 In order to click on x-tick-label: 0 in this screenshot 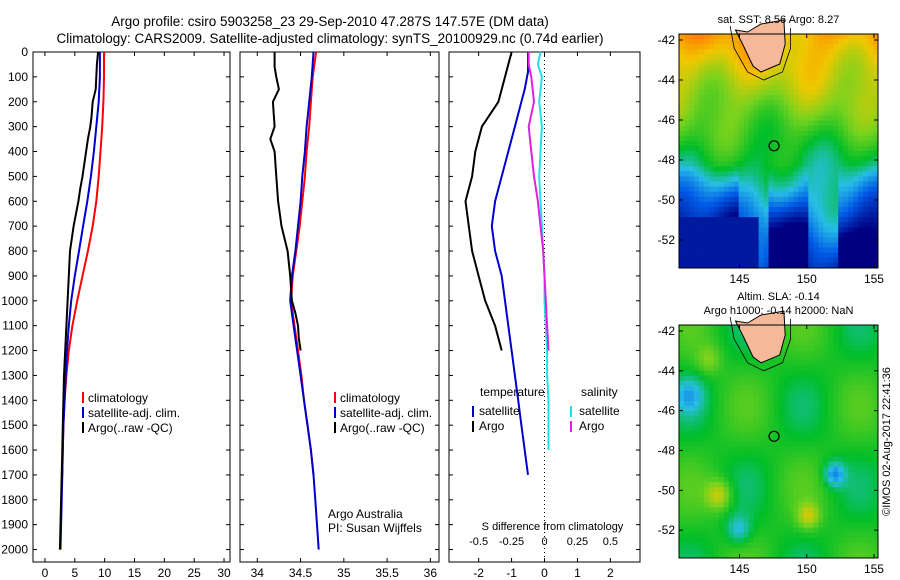, I will do `click(45, 573)`.